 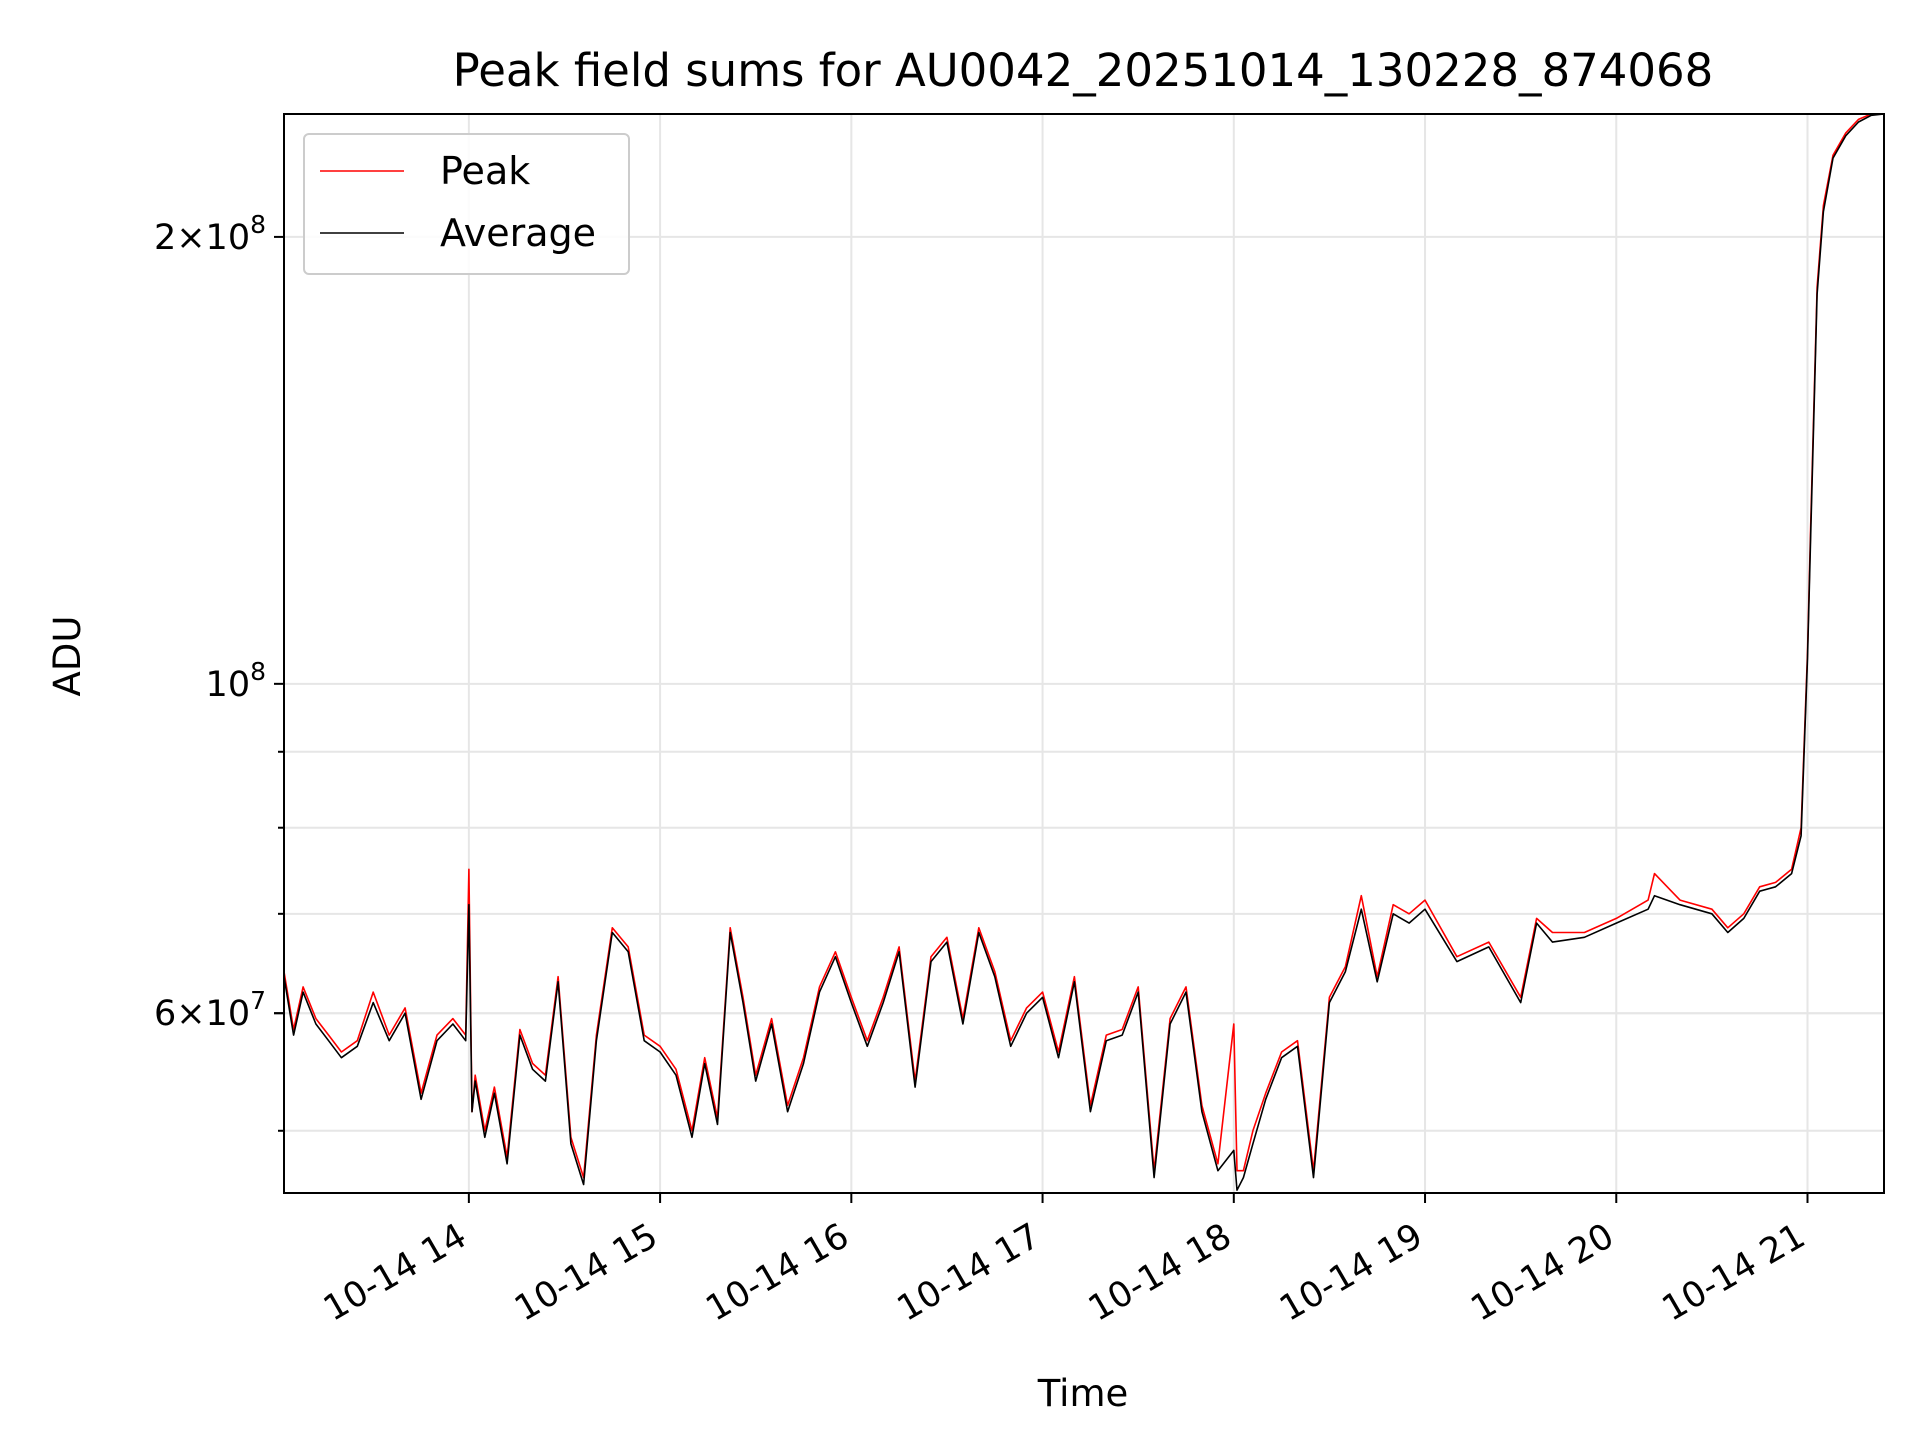 What do you see at coordinates (518, 233) in the screenshot?
I see `legend-label-average: Average` at bounding box center [518, 233].